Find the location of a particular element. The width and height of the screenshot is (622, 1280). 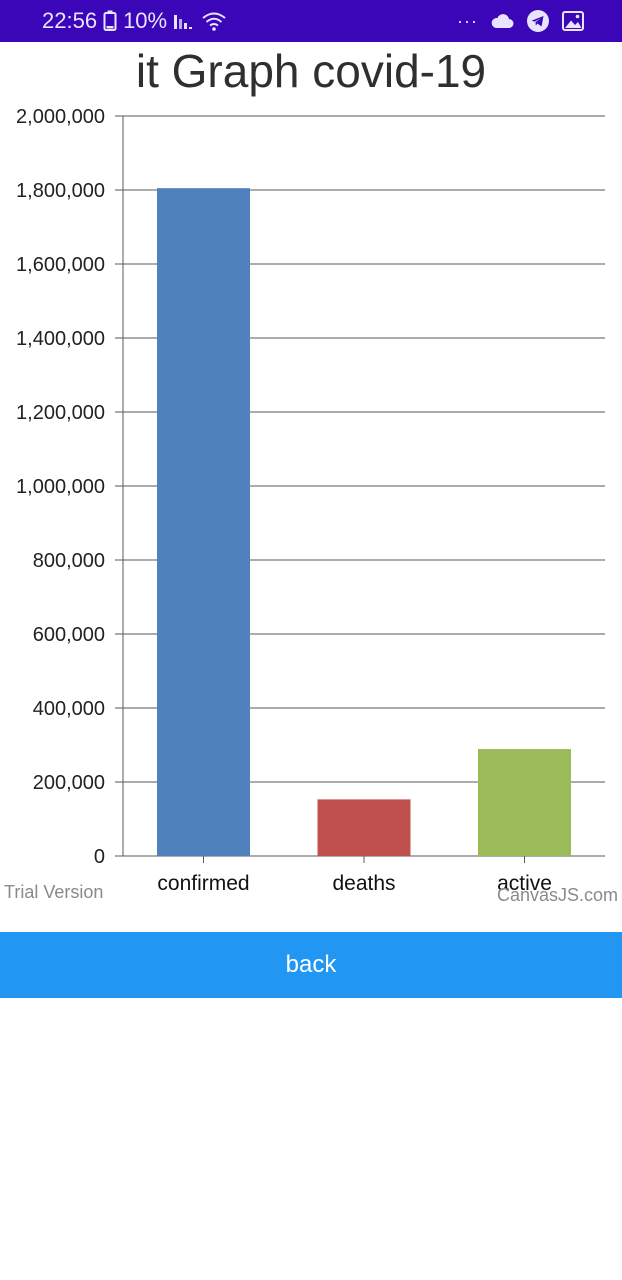

cloud-icon is located at coordinates (502, 21).